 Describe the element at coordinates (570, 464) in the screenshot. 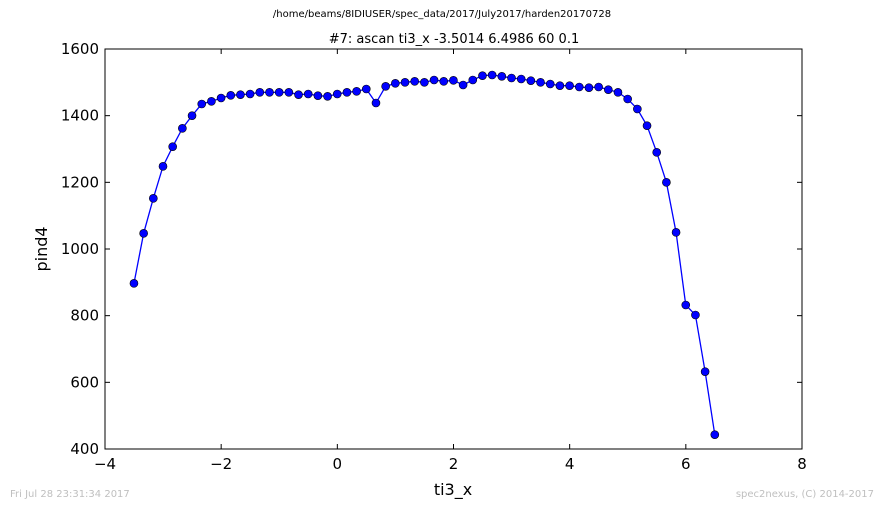

I see `x-tick-label: 4` at that location.